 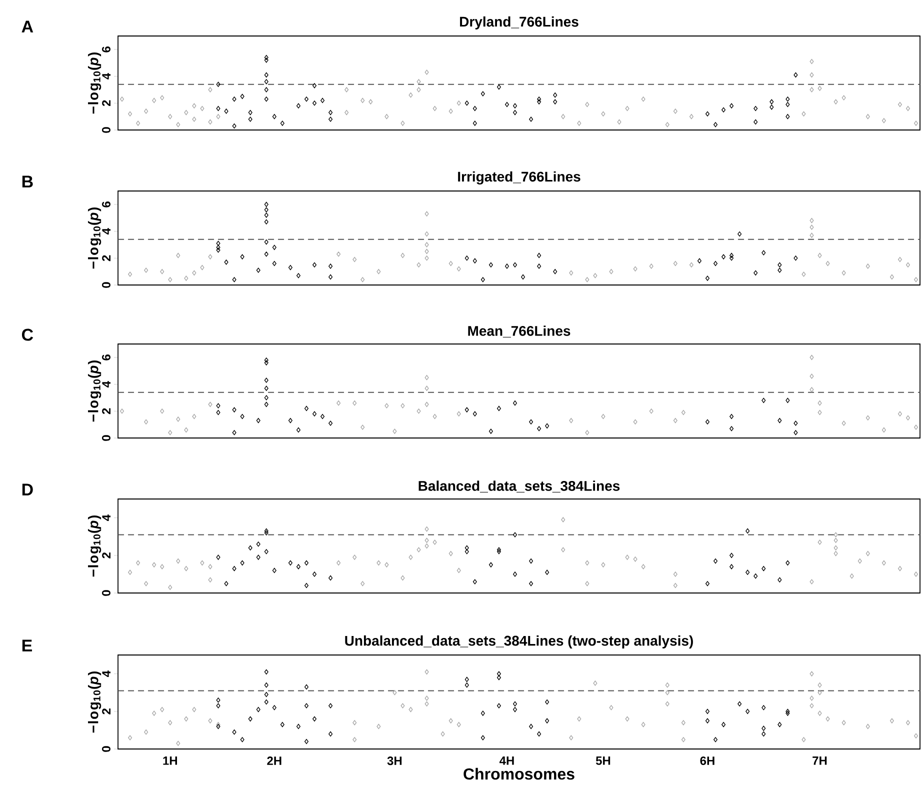 What do you see at coordinates (106, 103) in the screenshot?
I see `y-tick-label: 2` at bounding box center [106, 103].